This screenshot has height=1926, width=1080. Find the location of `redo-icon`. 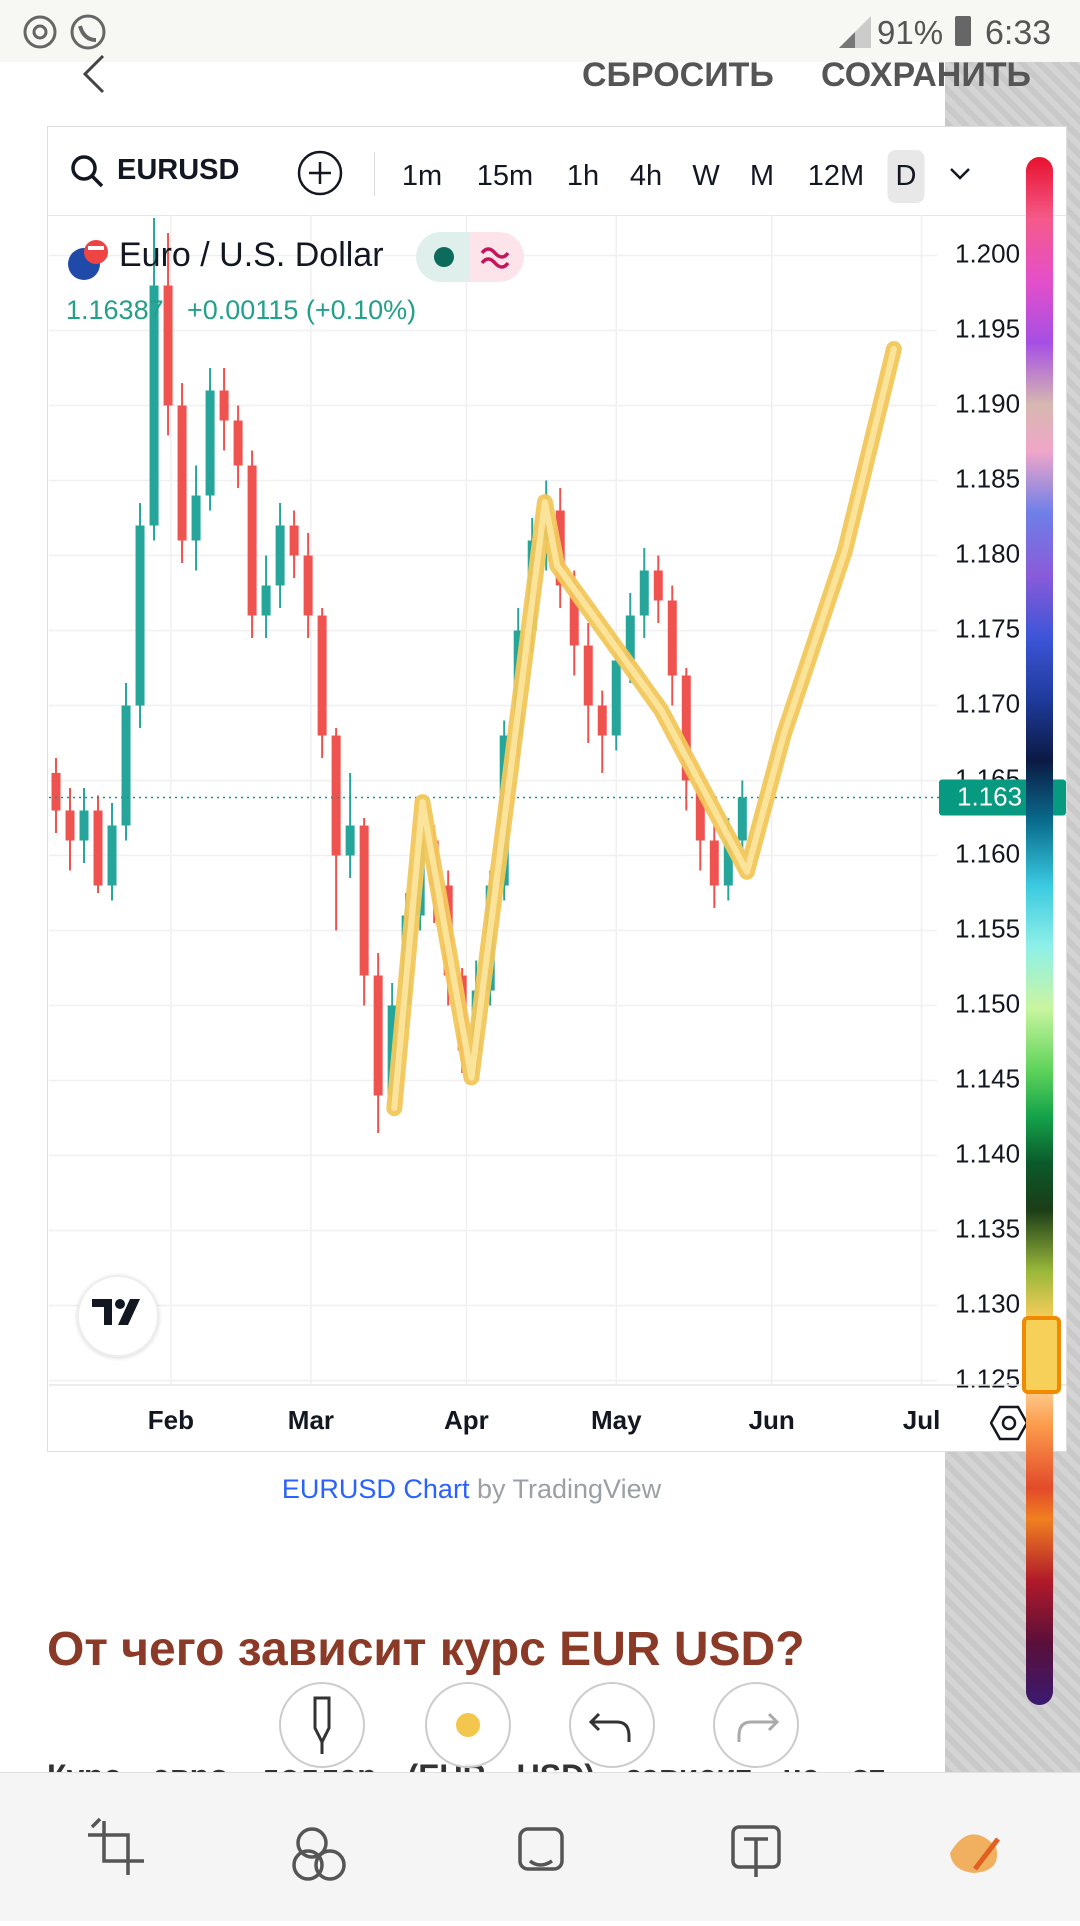

redo-icon is located at coordinates (758, 1727).